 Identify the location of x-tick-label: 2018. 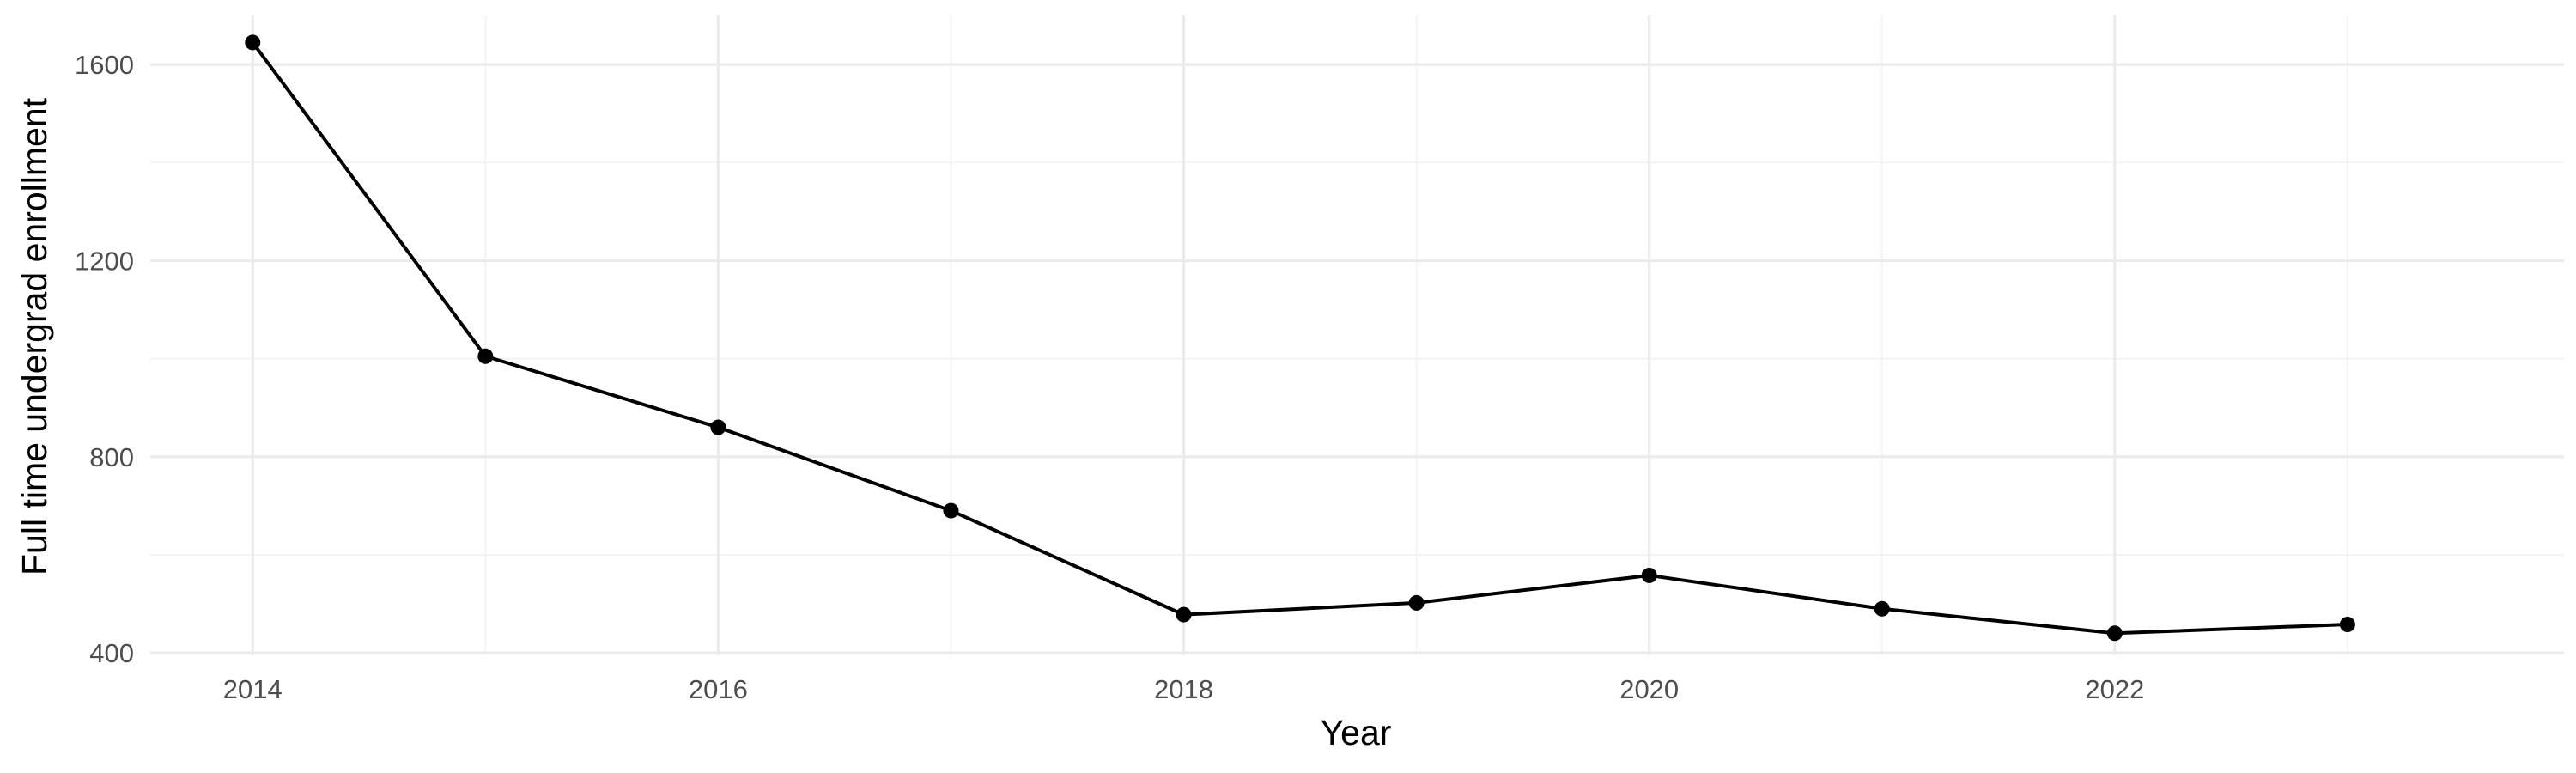
(1184, 689).